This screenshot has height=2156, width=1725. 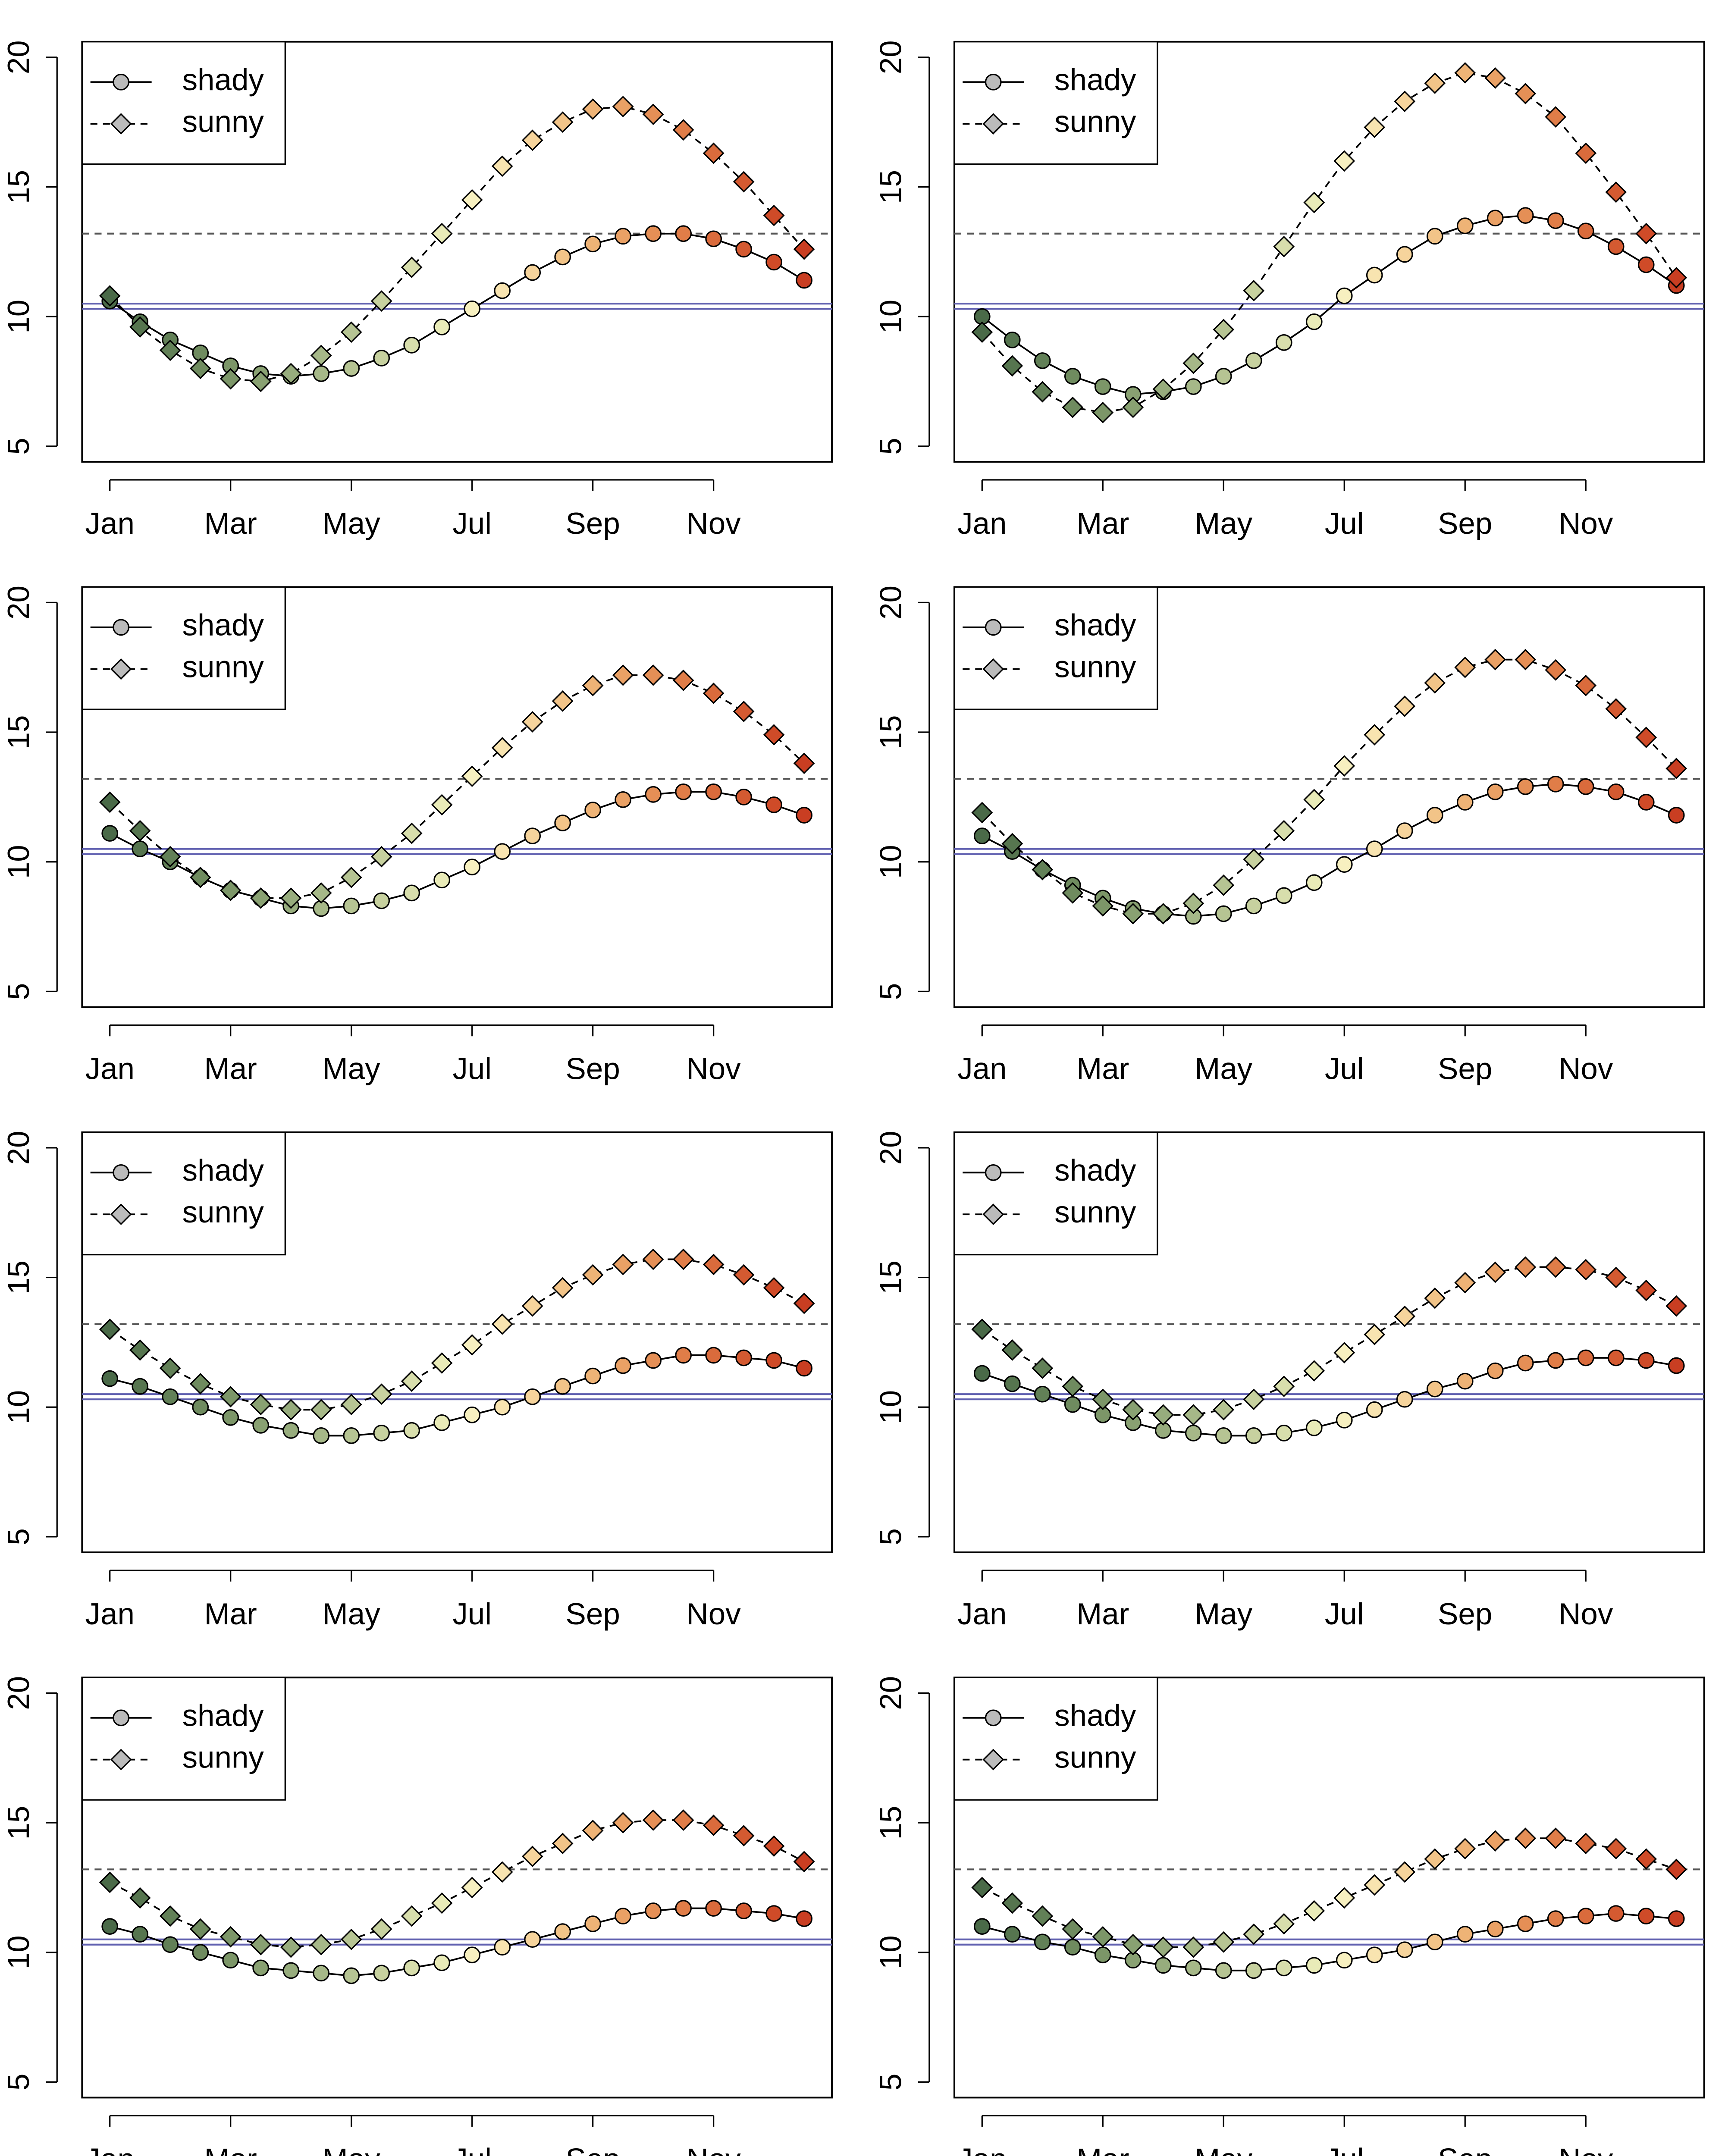 I want to click on y-tick-label: 20, so click(x=19, y=57).